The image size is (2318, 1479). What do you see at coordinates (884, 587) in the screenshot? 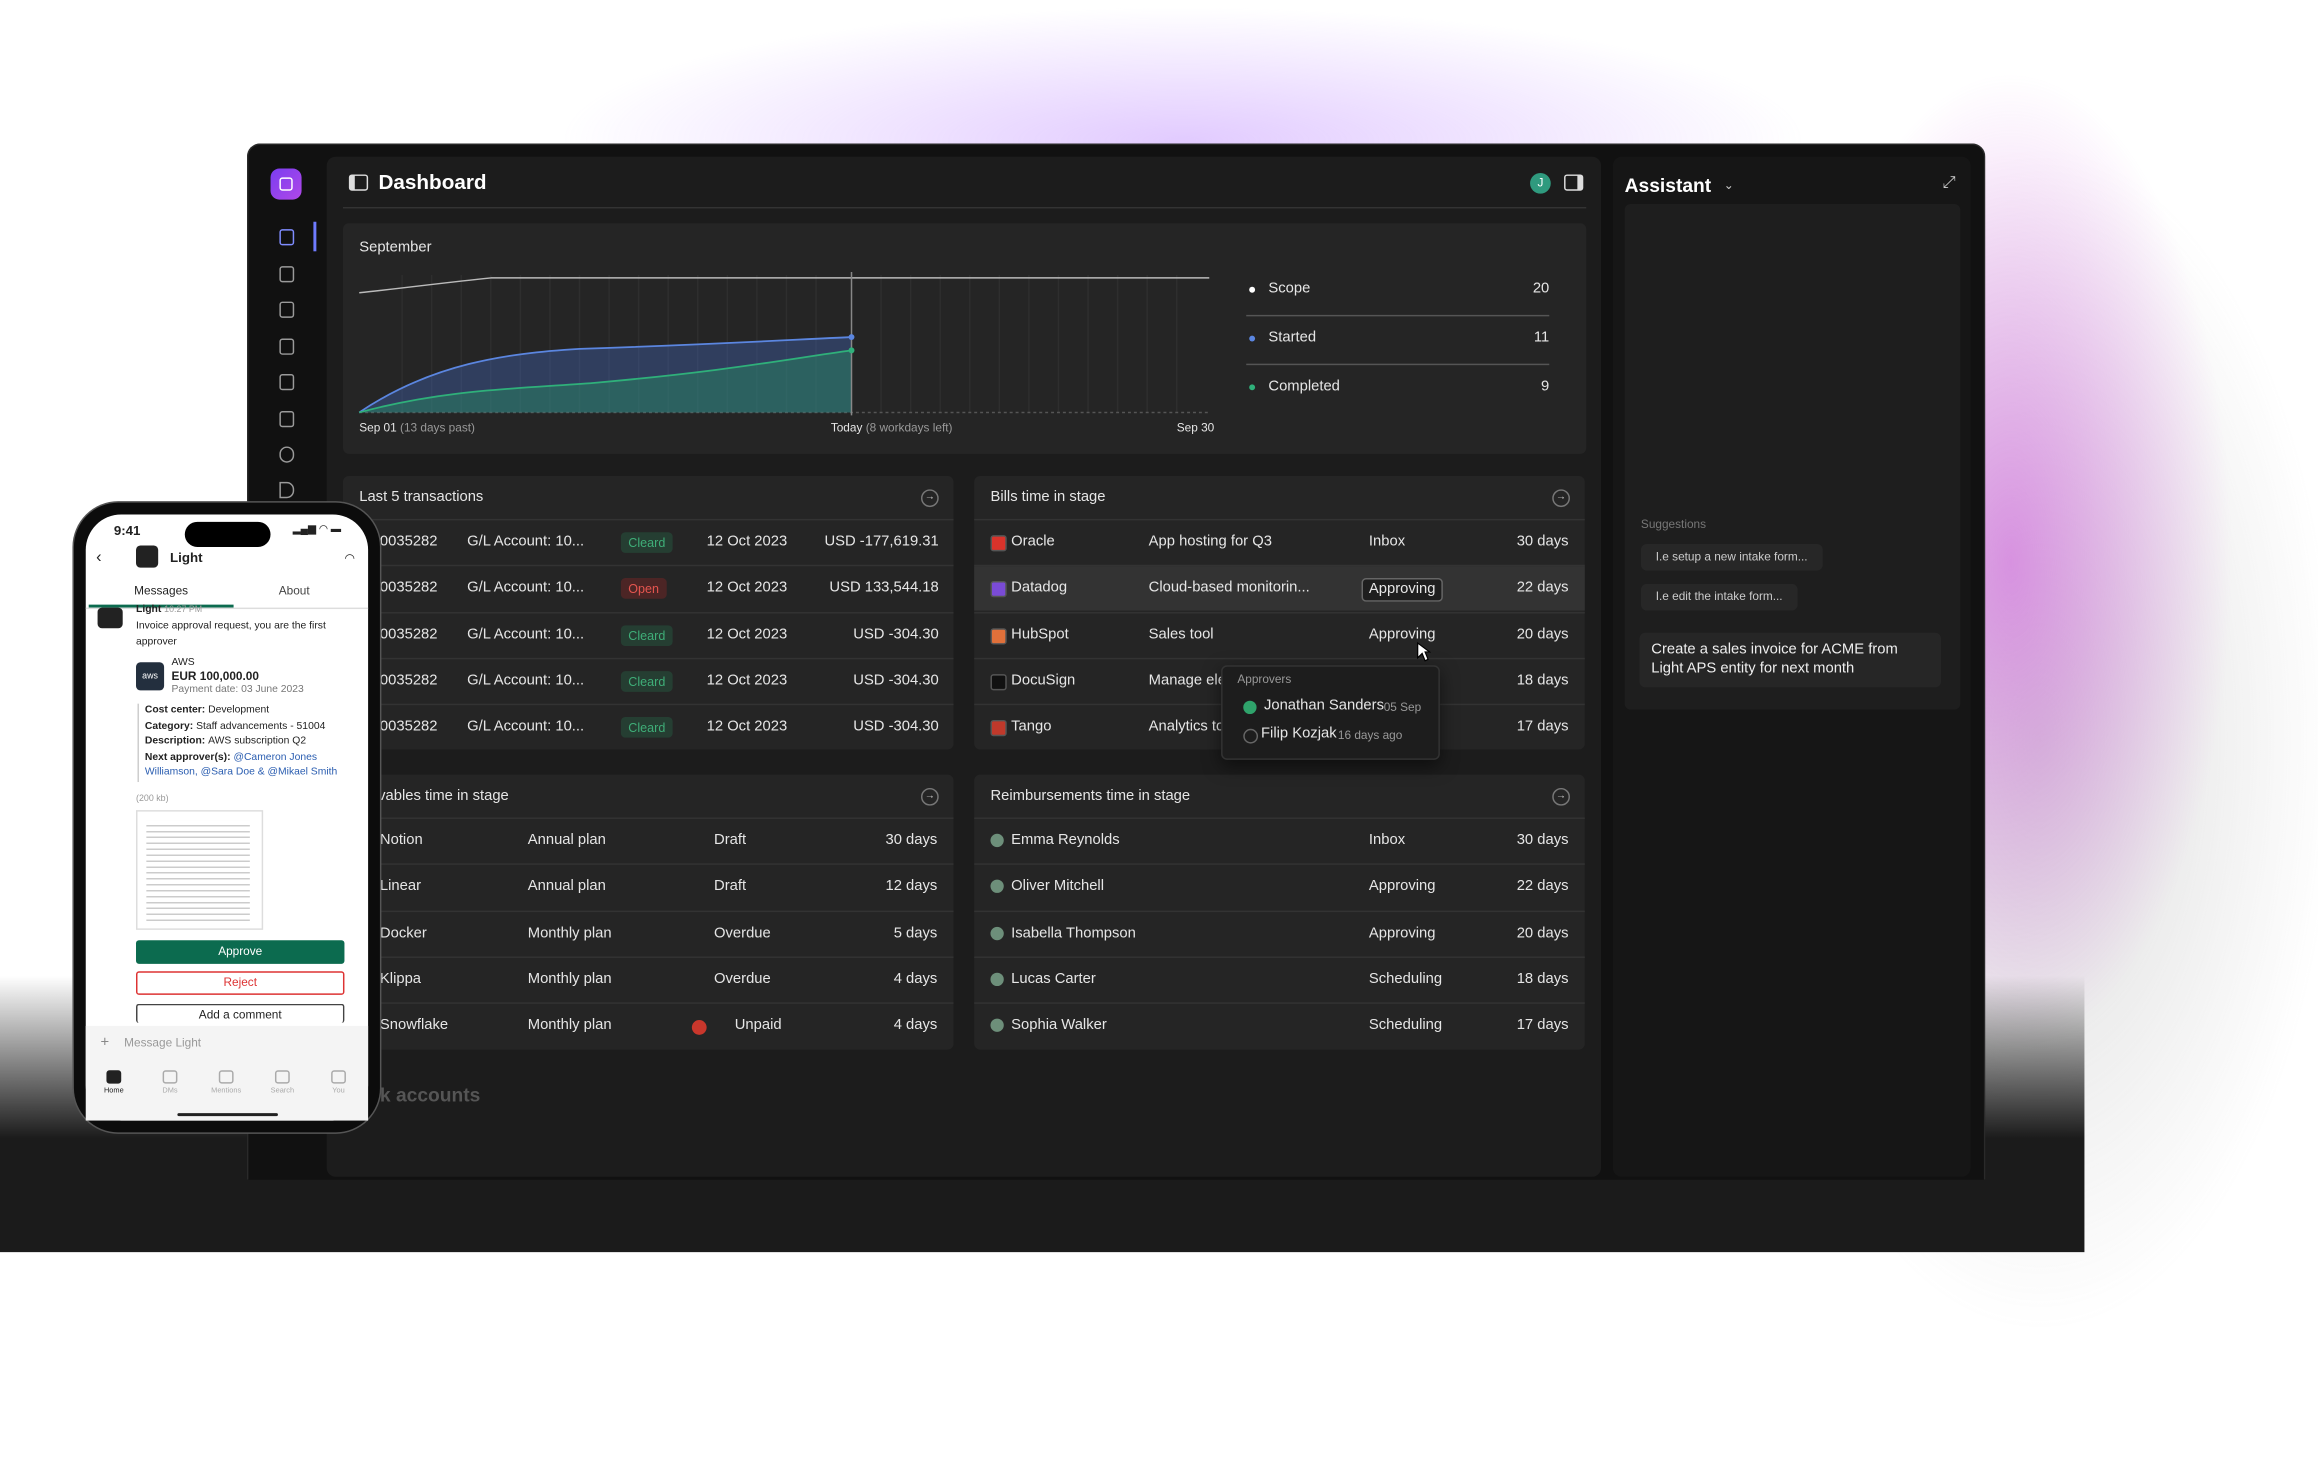
I see `amount: USD 133,544.18` at bounding box center [884, 587].